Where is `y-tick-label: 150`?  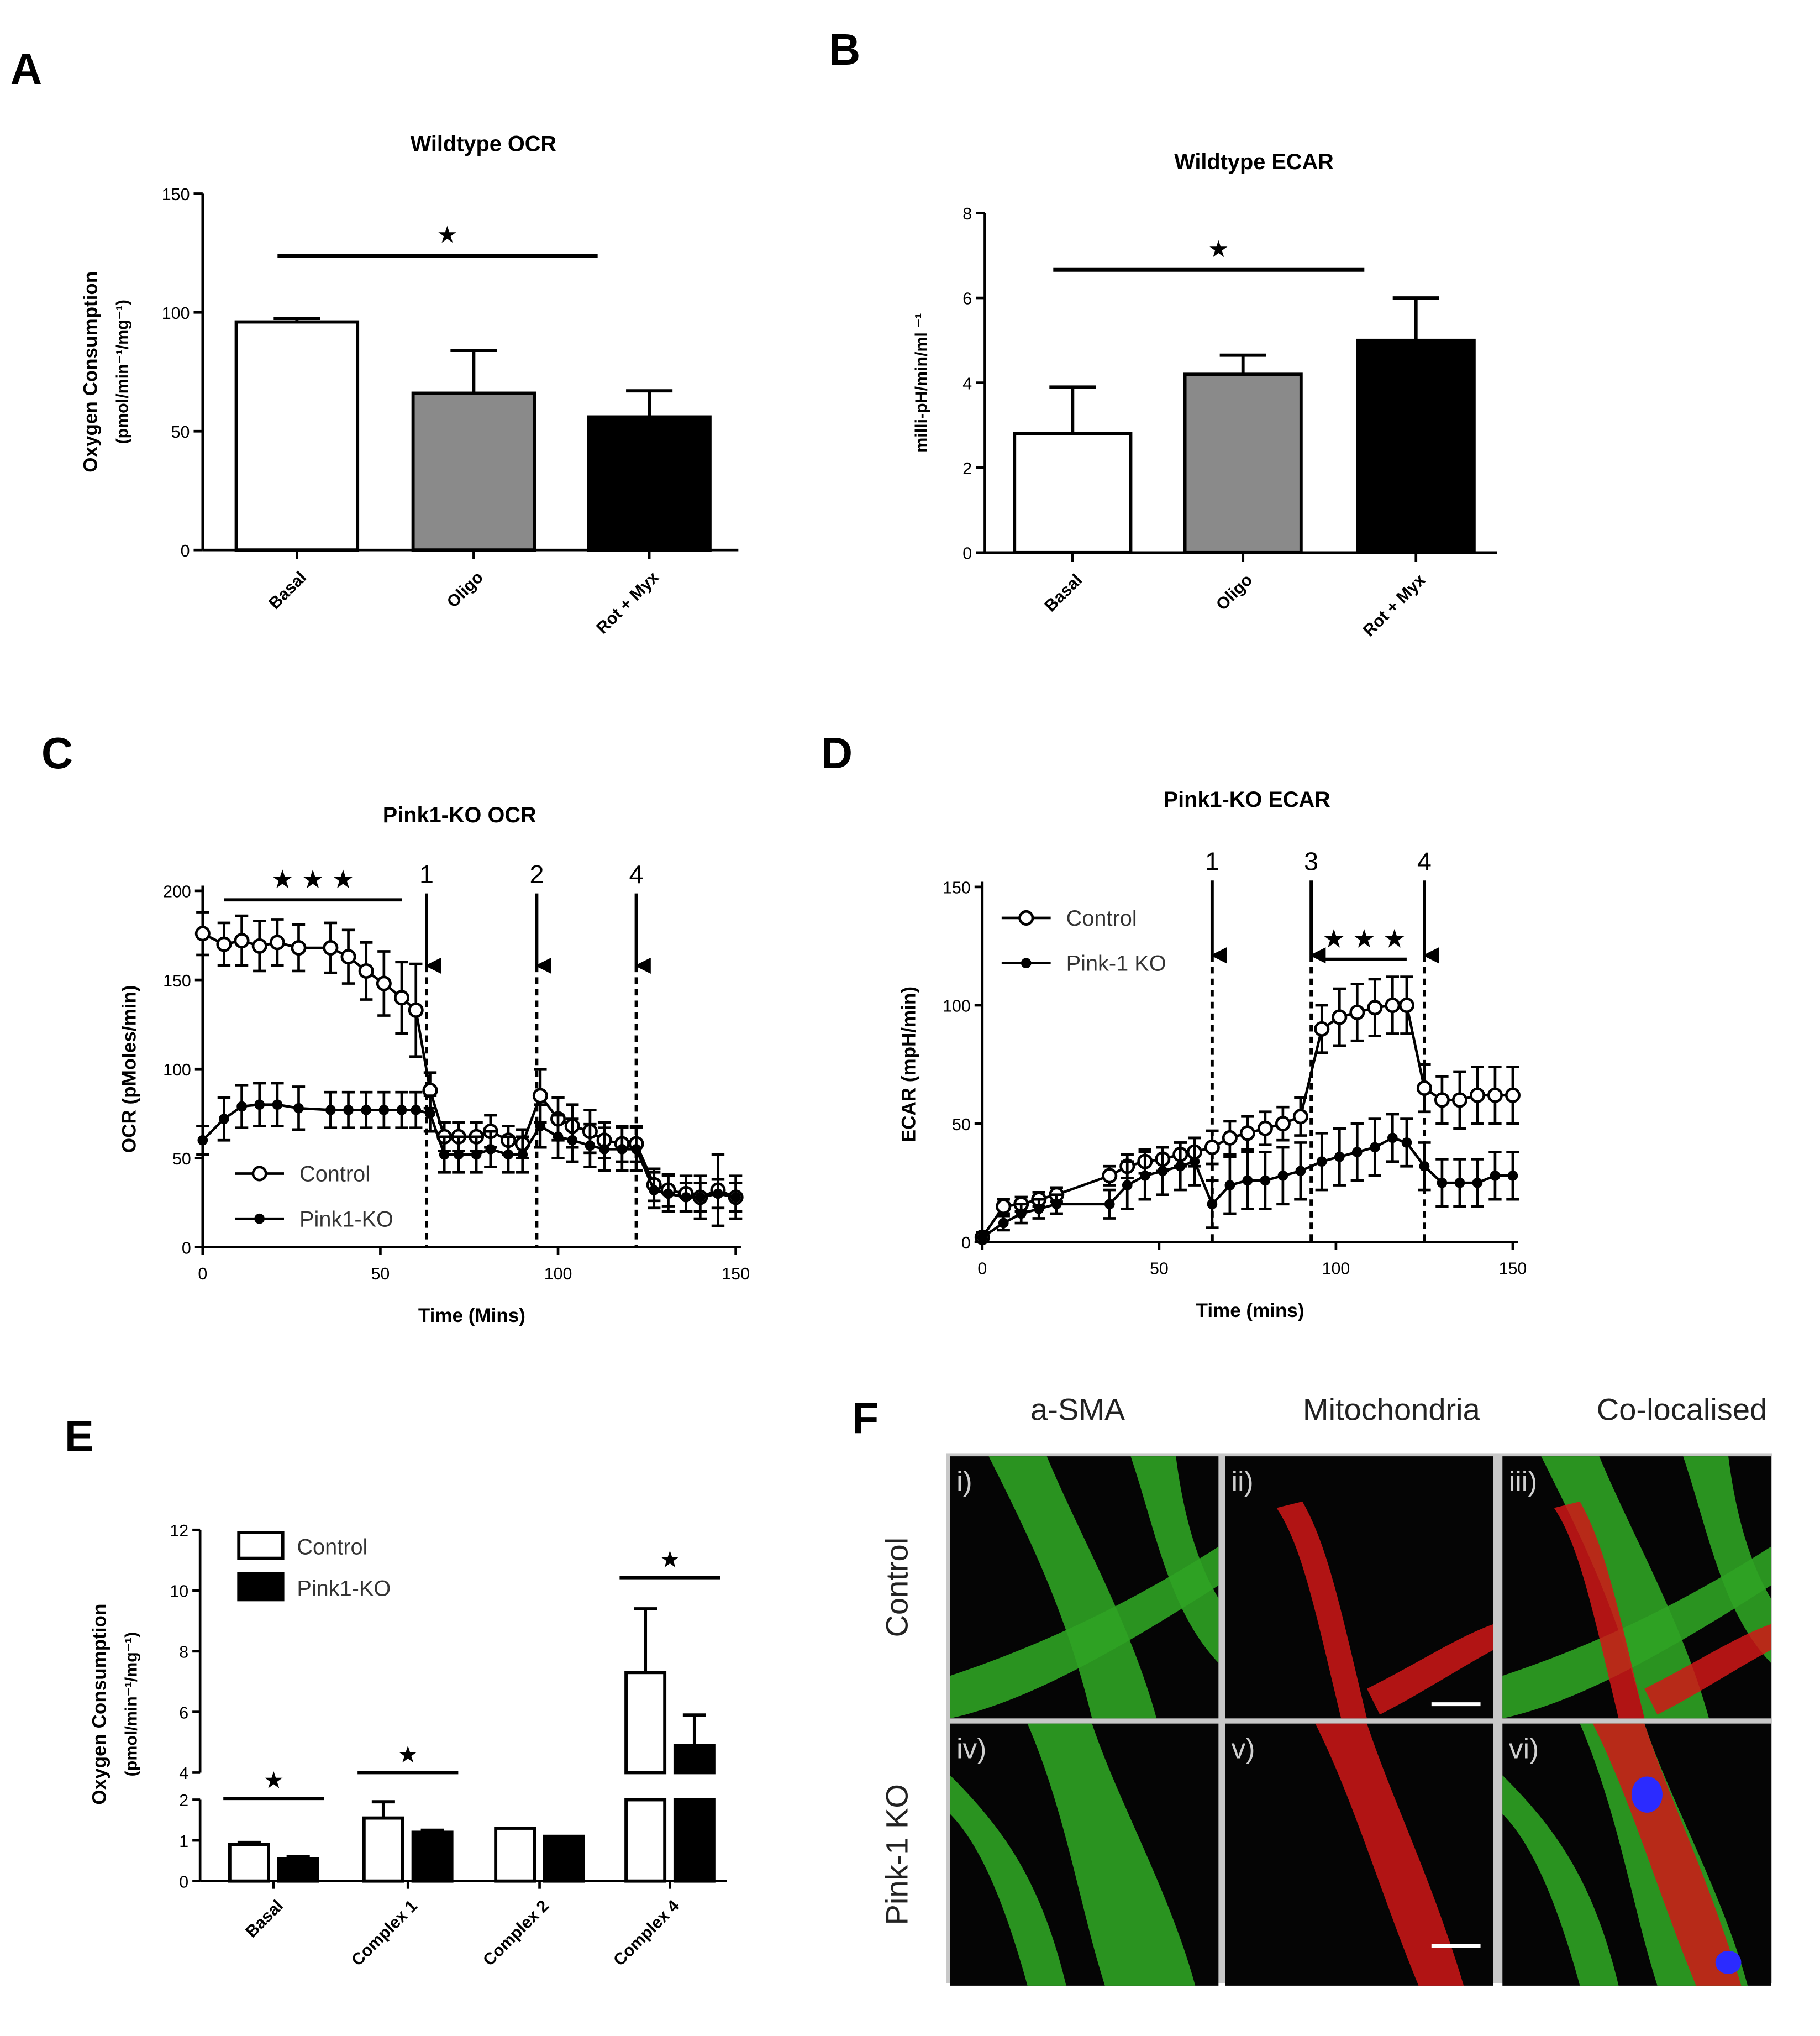
y-tick-label: 150 is located at coordinates (957, 889).